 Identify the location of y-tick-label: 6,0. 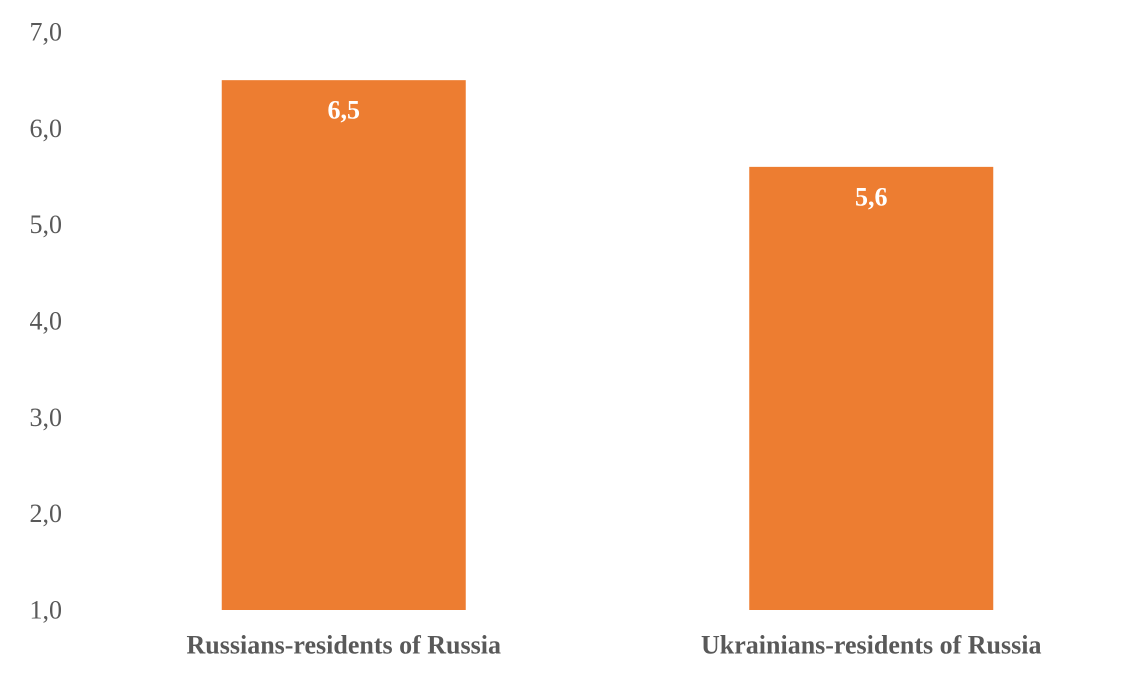
(46, 128).